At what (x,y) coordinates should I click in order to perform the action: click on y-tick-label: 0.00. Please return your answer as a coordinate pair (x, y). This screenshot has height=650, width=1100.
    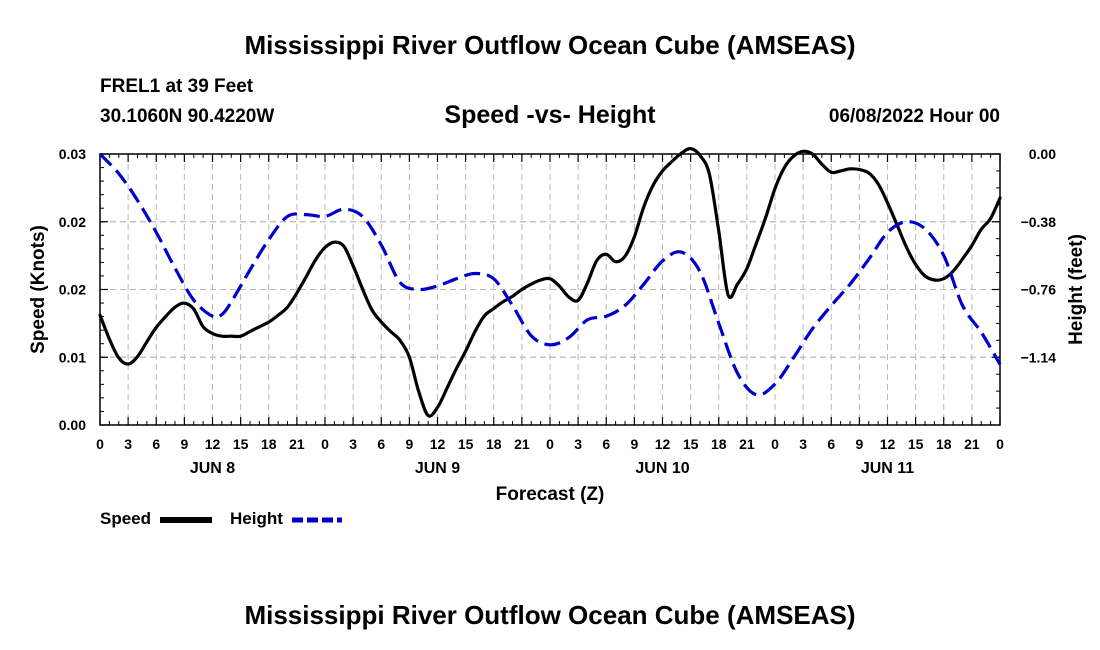
    Looking at the image, I should click on (72, 425).